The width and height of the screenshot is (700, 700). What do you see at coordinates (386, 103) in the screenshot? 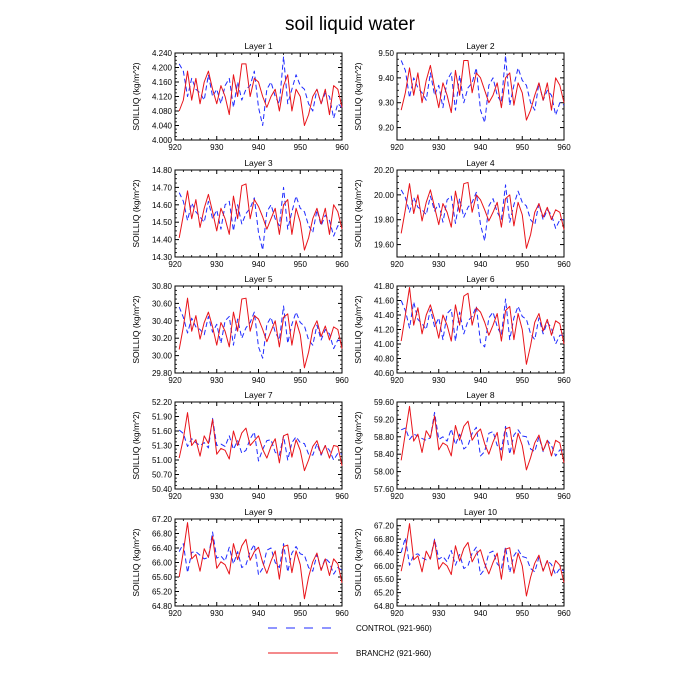
I see `y-tick-label: 9.30` at bounding box center [386, 103].